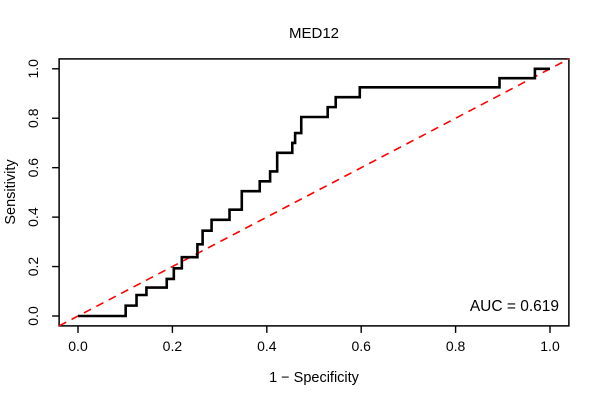 This screenshot has width=600, height=400. Describe the element at coordinates (33, 69) in the screenshot. I see `y-tick-label: 1.0` at that location.